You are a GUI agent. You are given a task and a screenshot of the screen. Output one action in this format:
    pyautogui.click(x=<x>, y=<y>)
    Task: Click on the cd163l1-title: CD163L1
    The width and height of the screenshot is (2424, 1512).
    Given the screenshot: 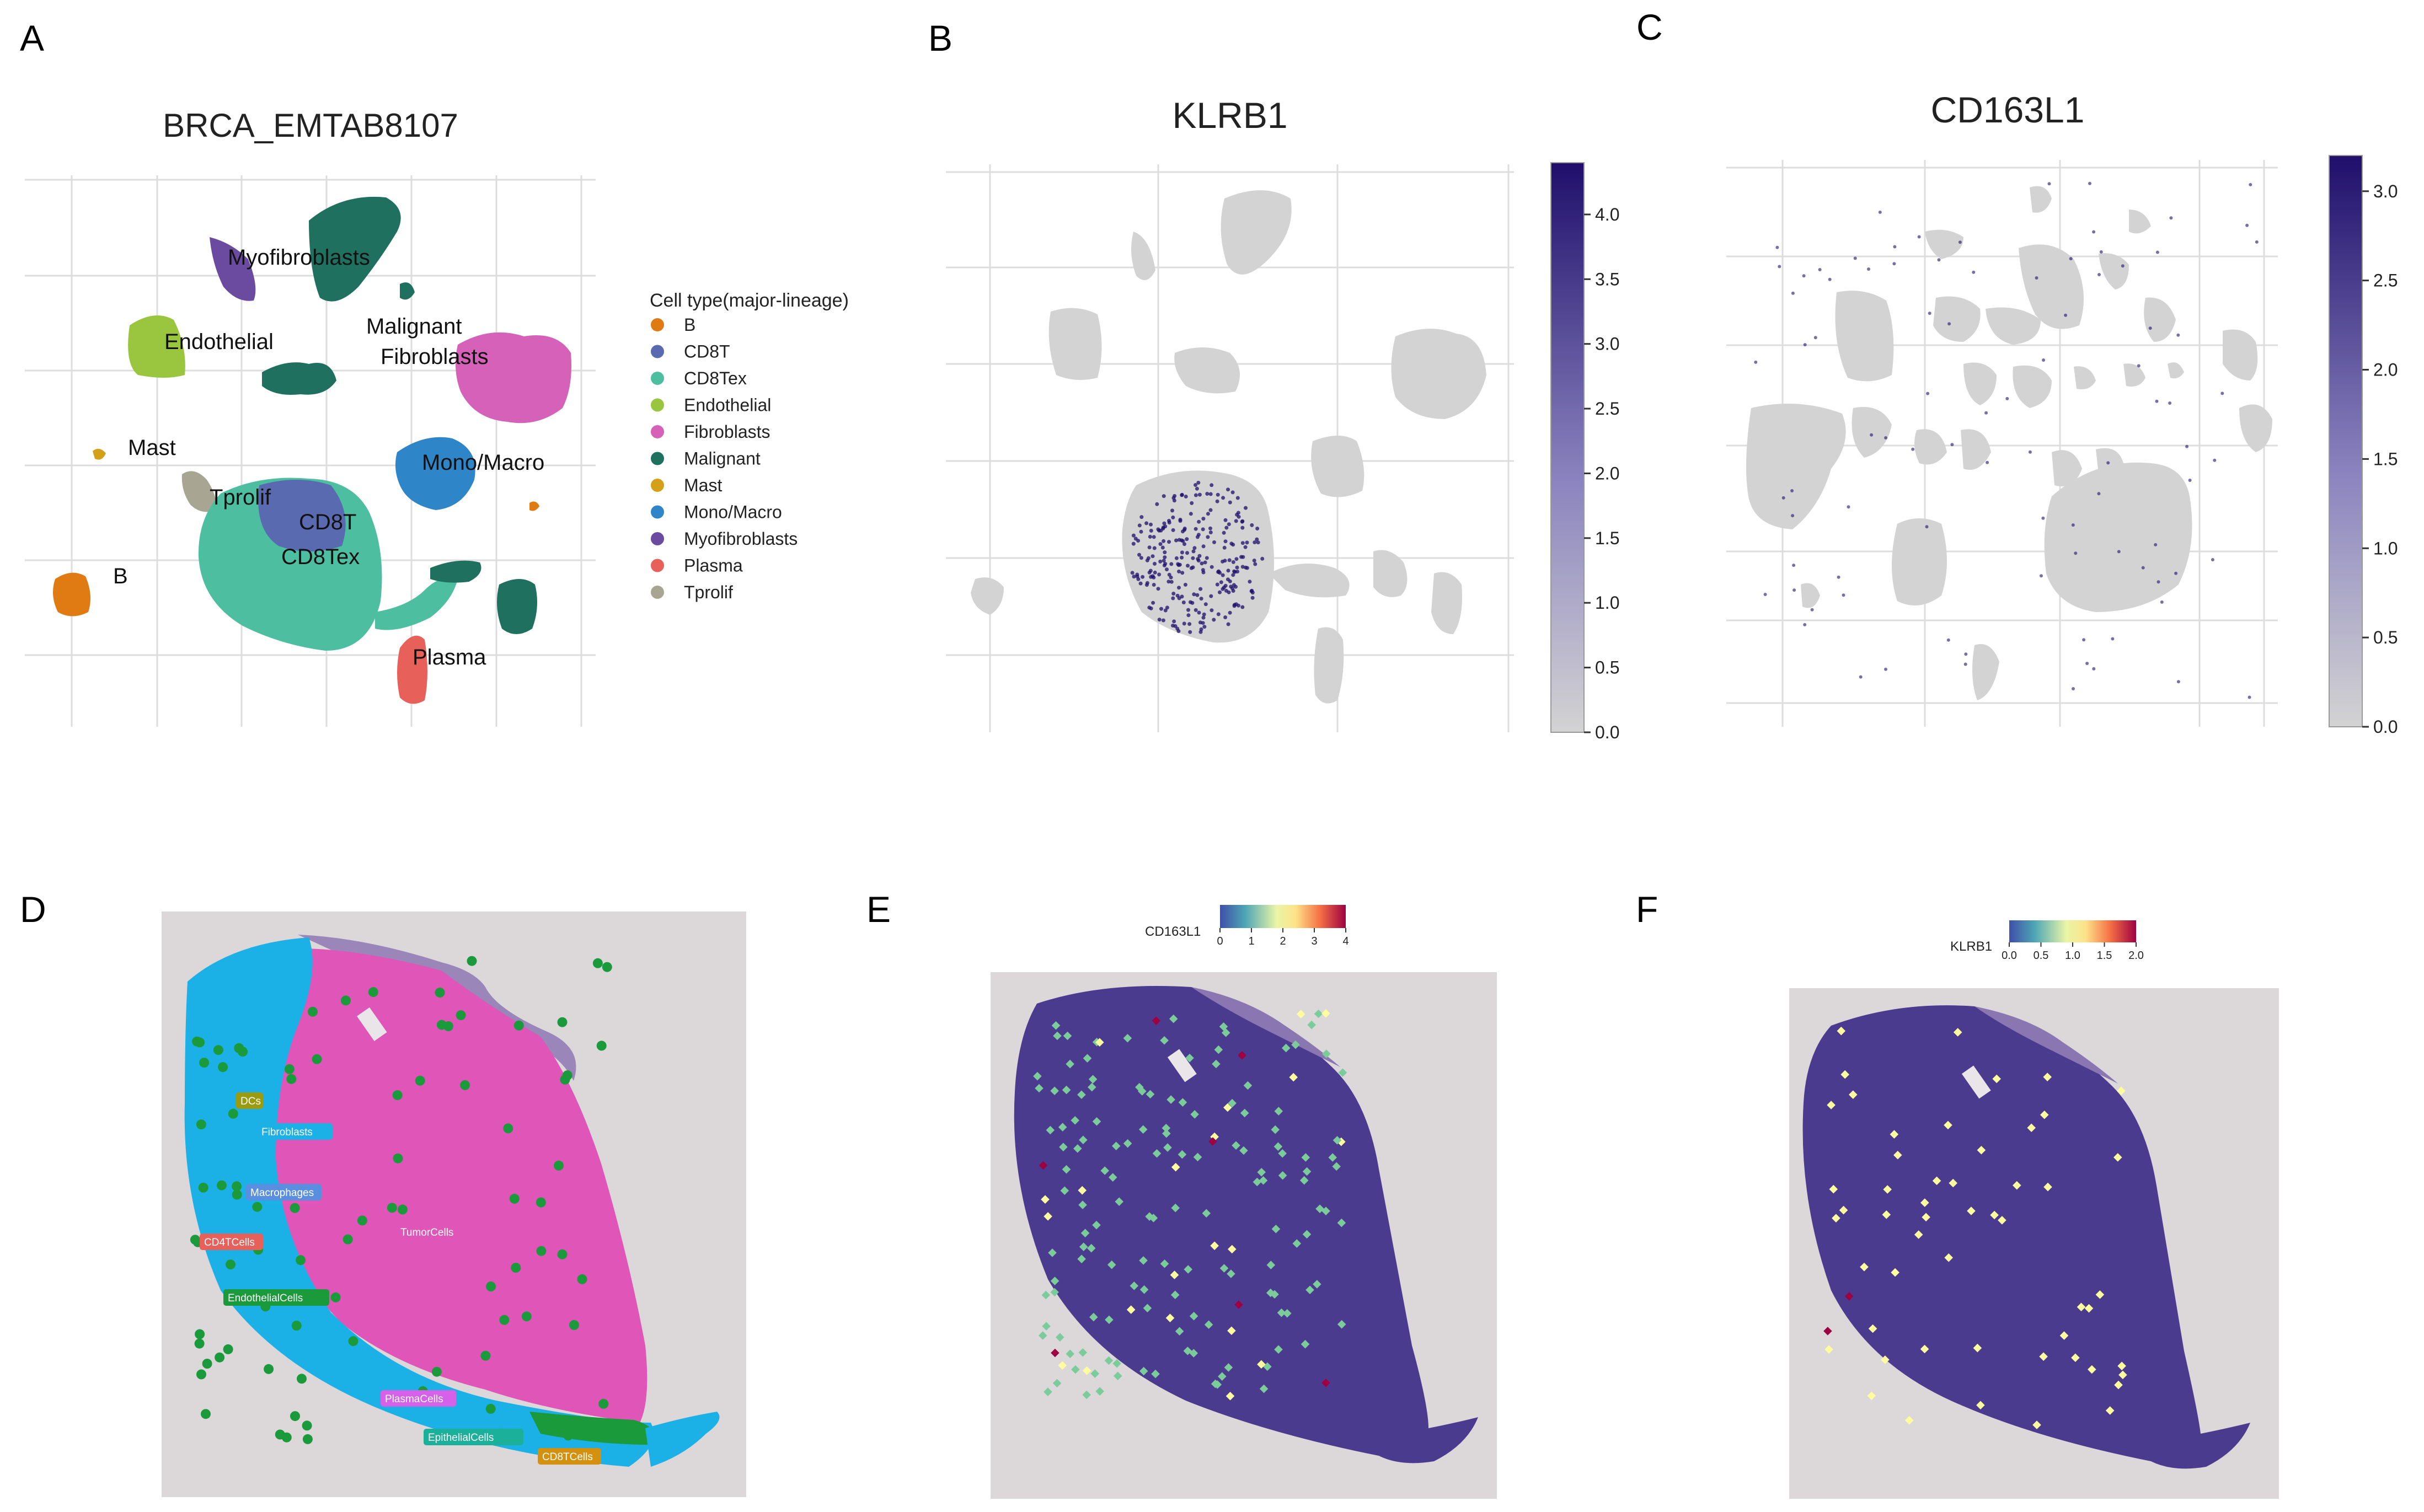 What is the action you would take?
    pyautogui.click(x=2008, y=109)
    